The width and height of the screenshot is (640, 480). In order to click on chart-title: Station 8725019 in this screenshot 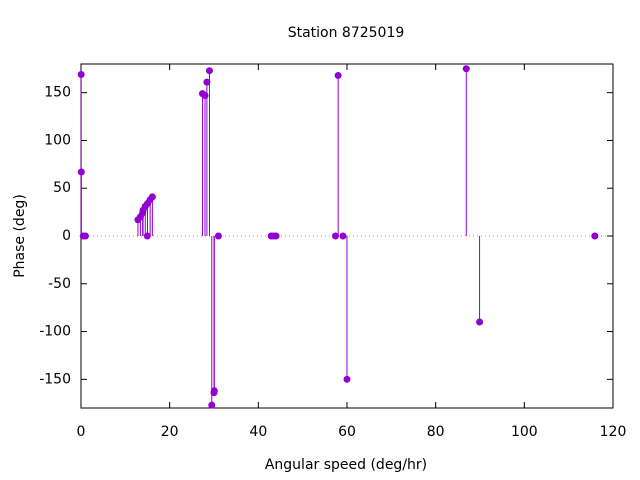, I will do `click(346, 33)`.